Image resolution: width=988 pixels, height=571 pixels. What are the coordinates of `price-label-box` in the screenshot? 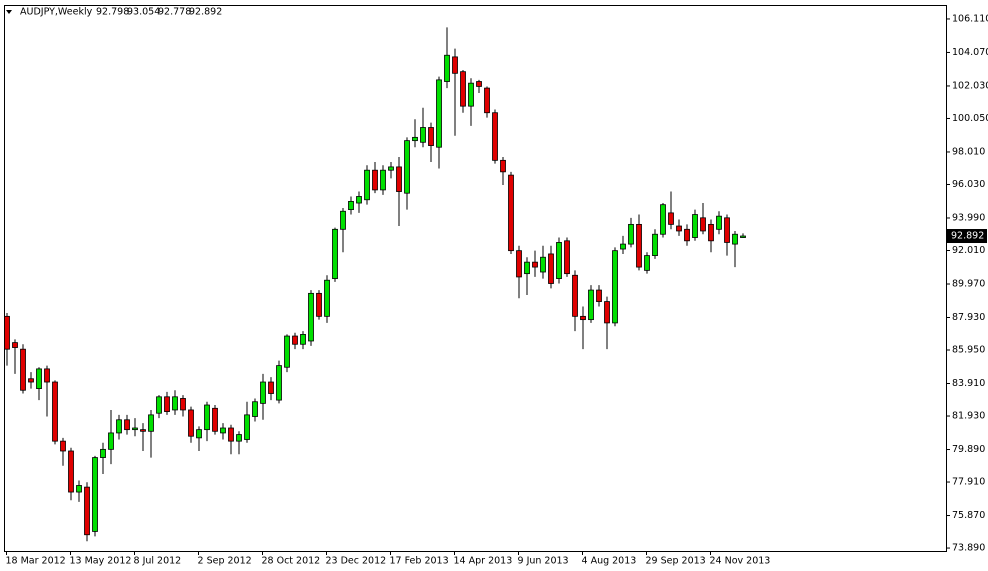 It's located at (967, 236).